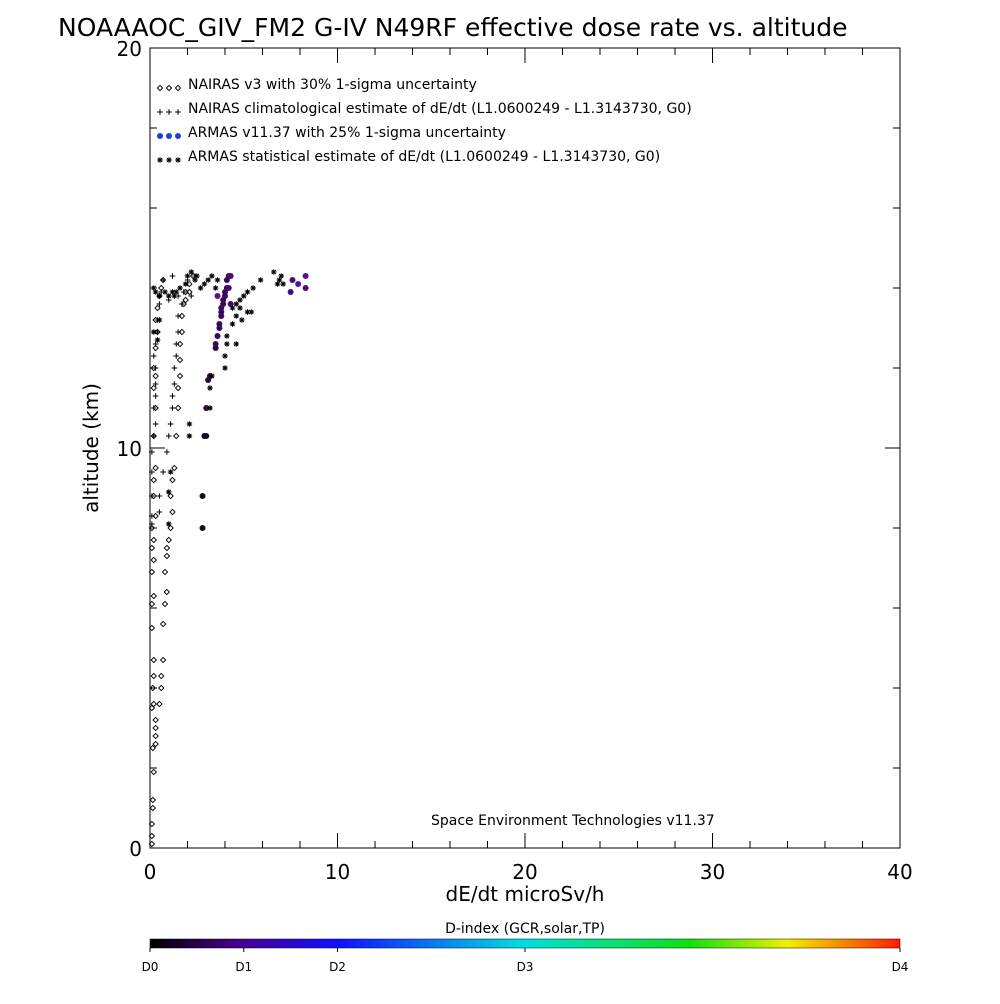  Describe the element at coordinates (899, 872) in the screenshot. I see `x-tick-label: 40` at that location.